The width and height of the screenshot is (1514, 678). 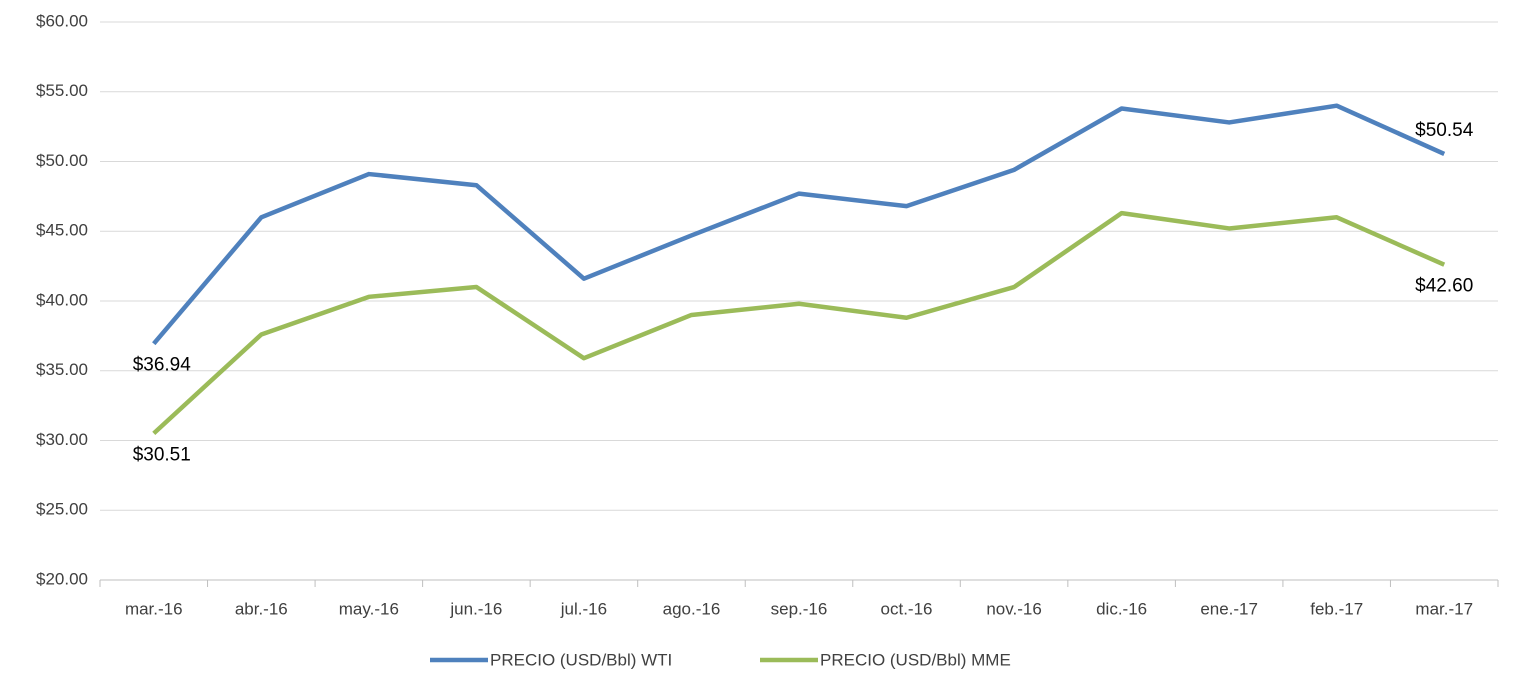 What do you see at coordinates (907, 608) in the screenshot?
I see `x-tick-label: oct.-16` at bounding box center [907, 608].